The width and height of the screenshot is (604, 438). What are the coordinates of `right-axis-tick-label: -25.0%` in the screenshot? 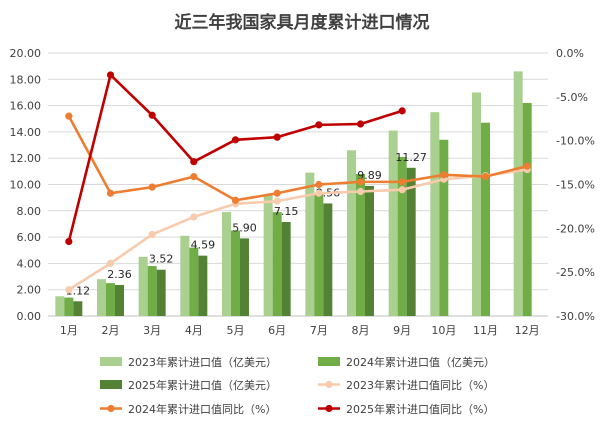 It's located at (575, 272).